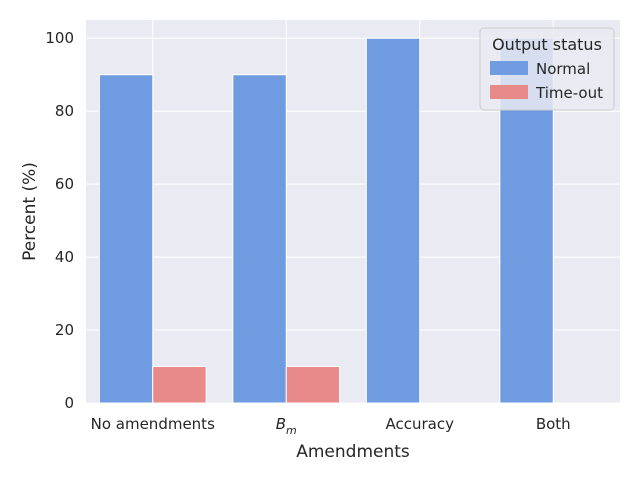 Image resolution: width=640 pixels, height=480 pixels. What do you see at coordinates (353, 452) in the screenshot?
I see `x-axis-label: Amendments` at bounding box center [353, 452].